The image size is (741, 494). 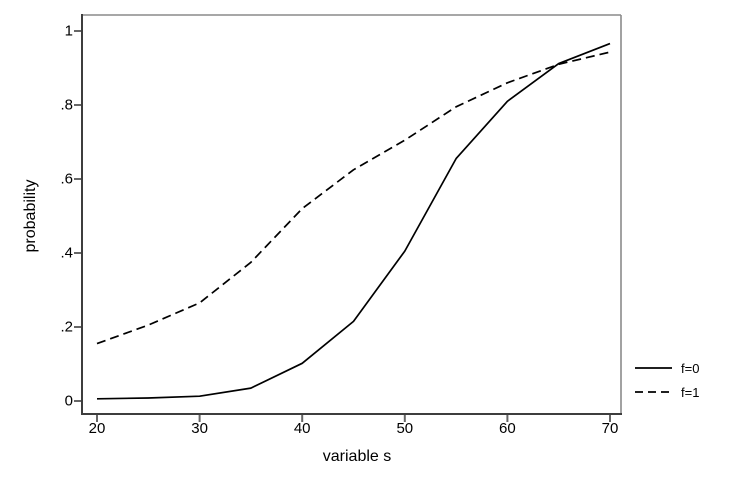 What do you see at coordinates (66, 179) in the screenshot?
I see `y-tick-label: .6` at bounding box center [66, 179].